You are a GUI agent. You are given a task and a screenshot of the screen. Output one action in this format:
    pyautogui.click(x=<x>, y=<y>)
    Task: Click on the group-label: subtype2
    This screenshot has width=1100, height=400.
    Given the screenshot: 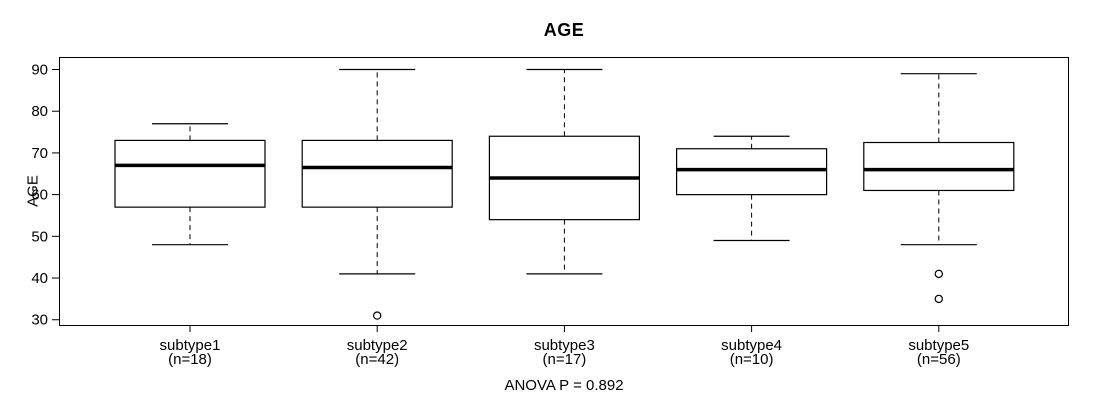 What is the action you would take?
    pyautogui.click(x=377, y=345)
    